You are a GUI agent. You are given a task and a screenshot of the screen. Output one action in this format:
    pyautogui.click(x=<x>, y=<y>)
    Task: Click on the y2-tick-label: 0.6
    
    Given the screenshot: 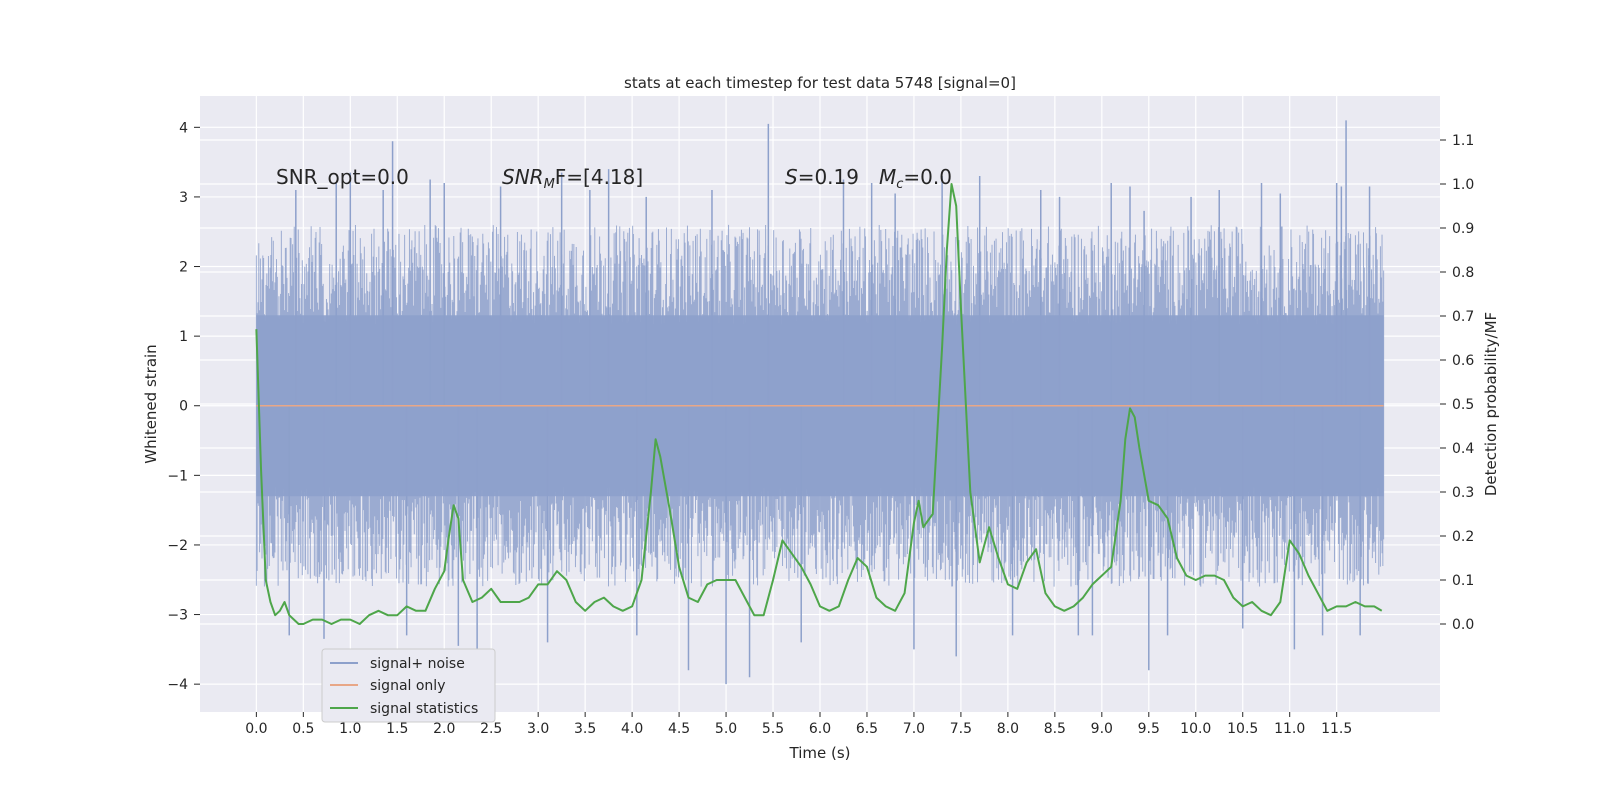 What is the action you would take?
    pyautogui.click(x=1463, y=361)
    